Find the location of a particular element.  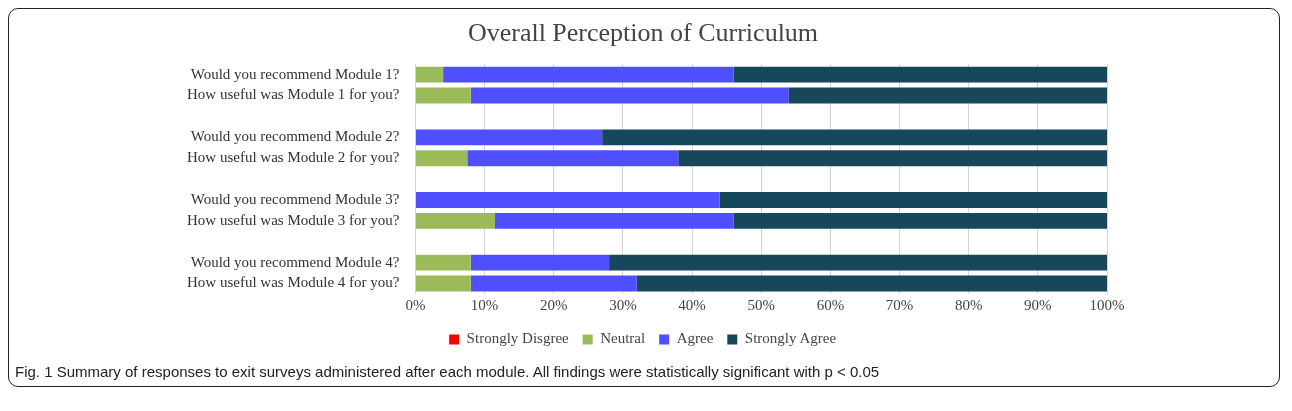

x-tick-label: 70% is located at coordinates (899, 304).